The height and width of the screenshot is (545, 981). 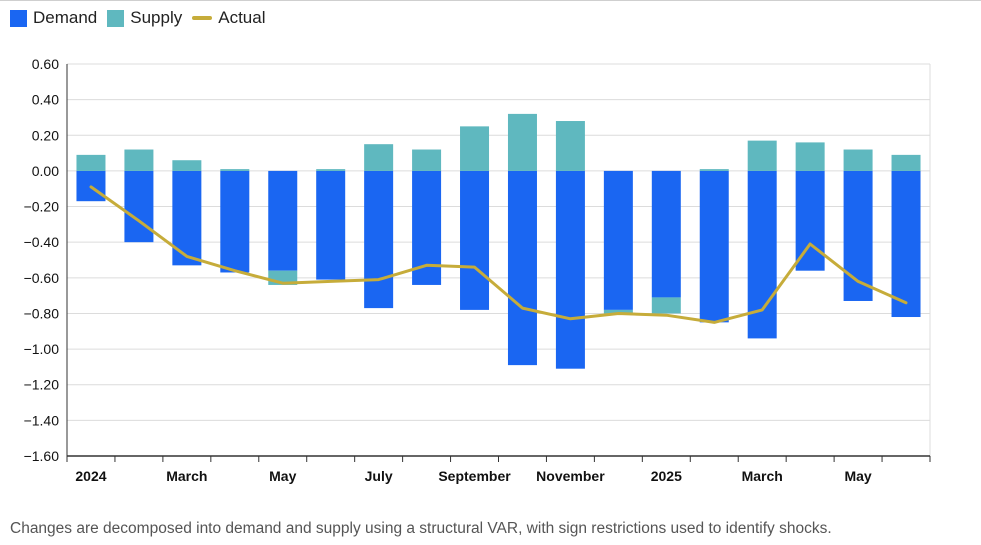 I want to click on y-tick-label: −1.40, so click(x=42, y=420).